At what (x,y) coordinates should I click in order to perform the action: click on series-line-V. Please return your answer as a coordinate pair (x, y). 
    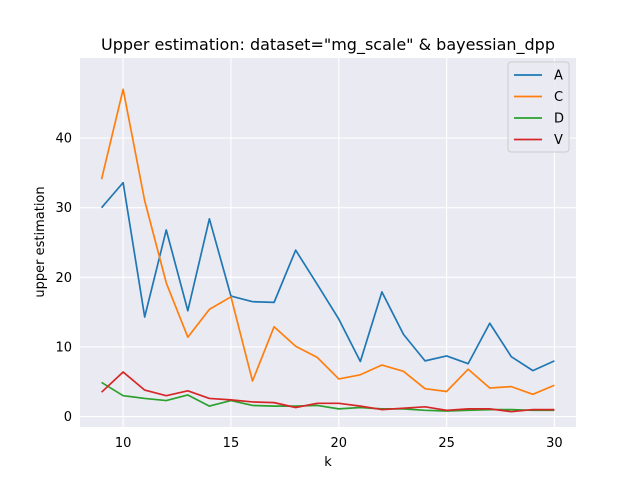
    Looking at the image, I should click on (327, 392).